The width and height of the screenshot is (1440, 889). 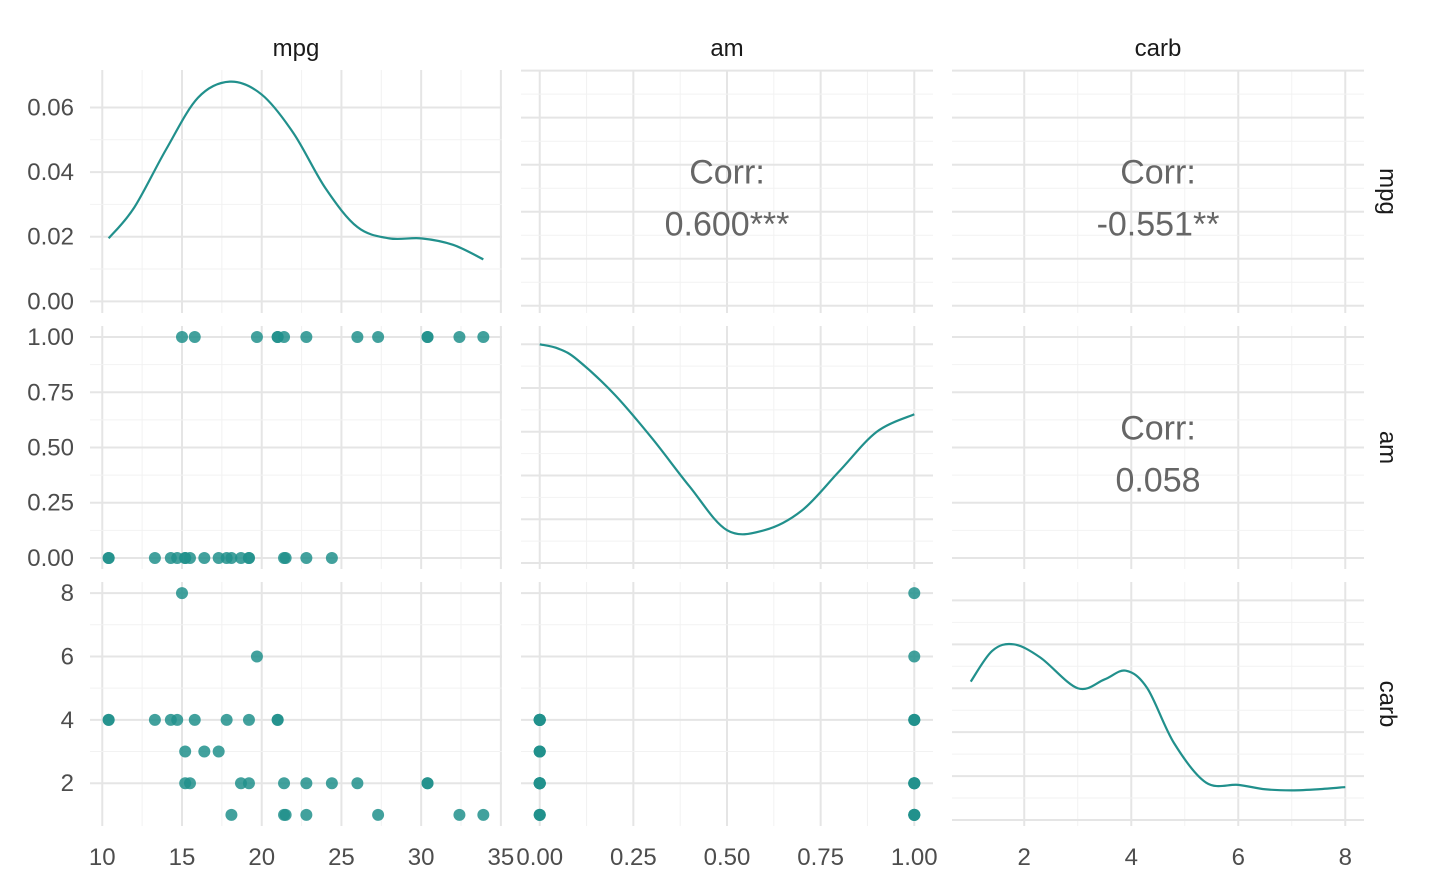 I want to click on row-strip-mpg: mpg, so click(x=1387, y=191).